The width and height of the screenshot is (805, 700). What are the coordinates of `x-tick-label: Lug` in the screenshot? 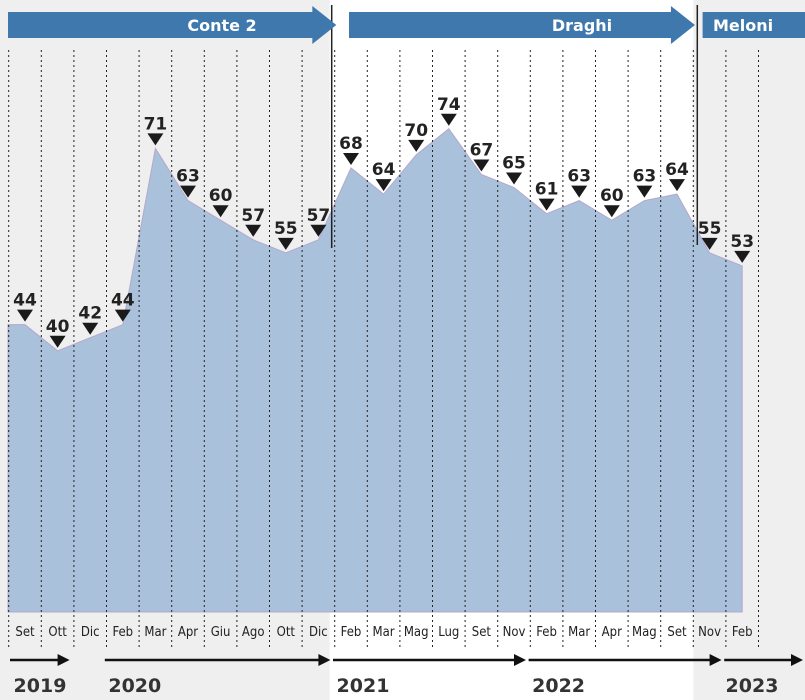 It's located at (448, 632).